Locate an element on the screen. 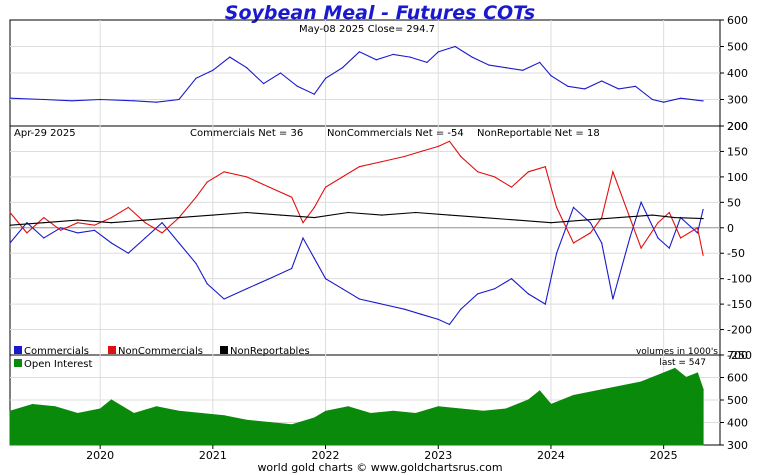 This screenshot has width=760, height=475. y-tick-label: 200 is located at coordinates (737, 126).